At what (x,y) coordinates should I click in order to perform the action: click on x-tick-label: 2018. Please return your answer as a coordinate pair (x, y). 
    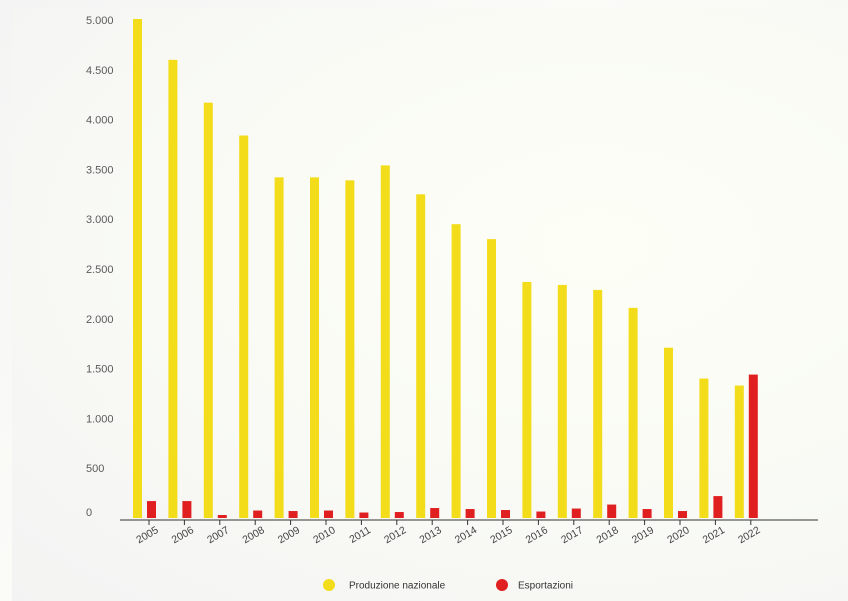
    Looking at the image, I should click on (607, 535).